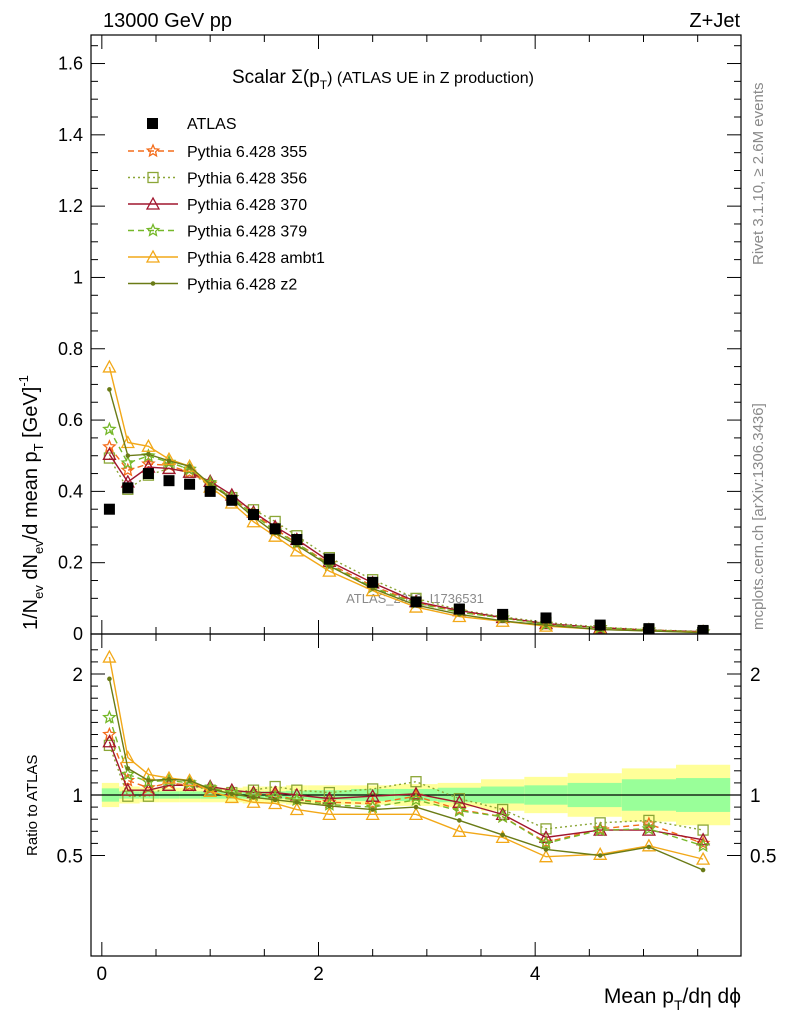  What do you see at coordinates (77, 796) in the screenshot?
I see `ratio-ytick-label-1: 1` at bounding box center [77, 796].